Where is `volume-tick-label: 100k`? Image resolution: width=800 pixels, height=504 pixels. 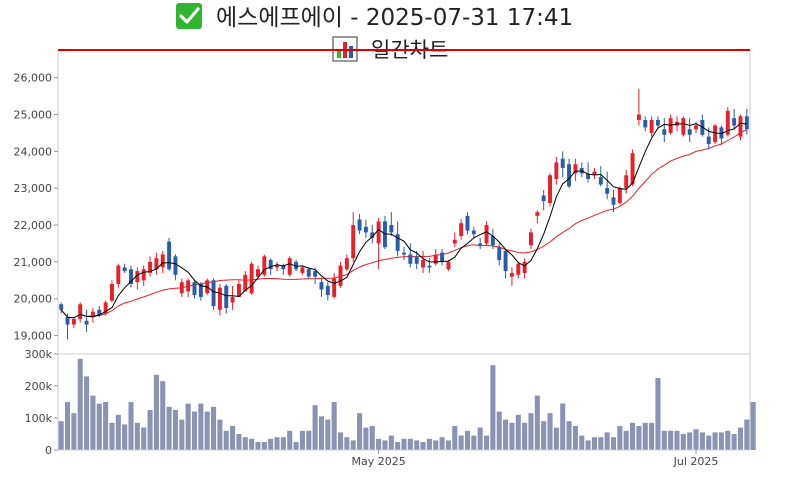 volume-tick-label: 100k is located at coordinates (39, 418).